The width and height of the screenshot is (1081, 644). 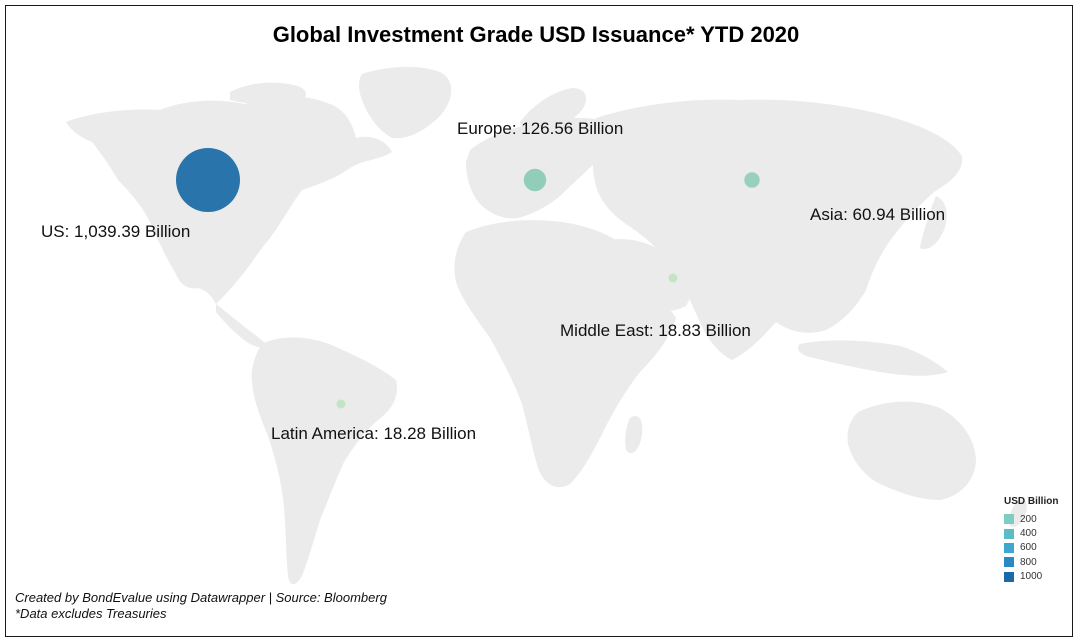 What do you see at coordinates (738, 290) in the screenshot?
I see `landmass-india` at bounding box center [738, 290].